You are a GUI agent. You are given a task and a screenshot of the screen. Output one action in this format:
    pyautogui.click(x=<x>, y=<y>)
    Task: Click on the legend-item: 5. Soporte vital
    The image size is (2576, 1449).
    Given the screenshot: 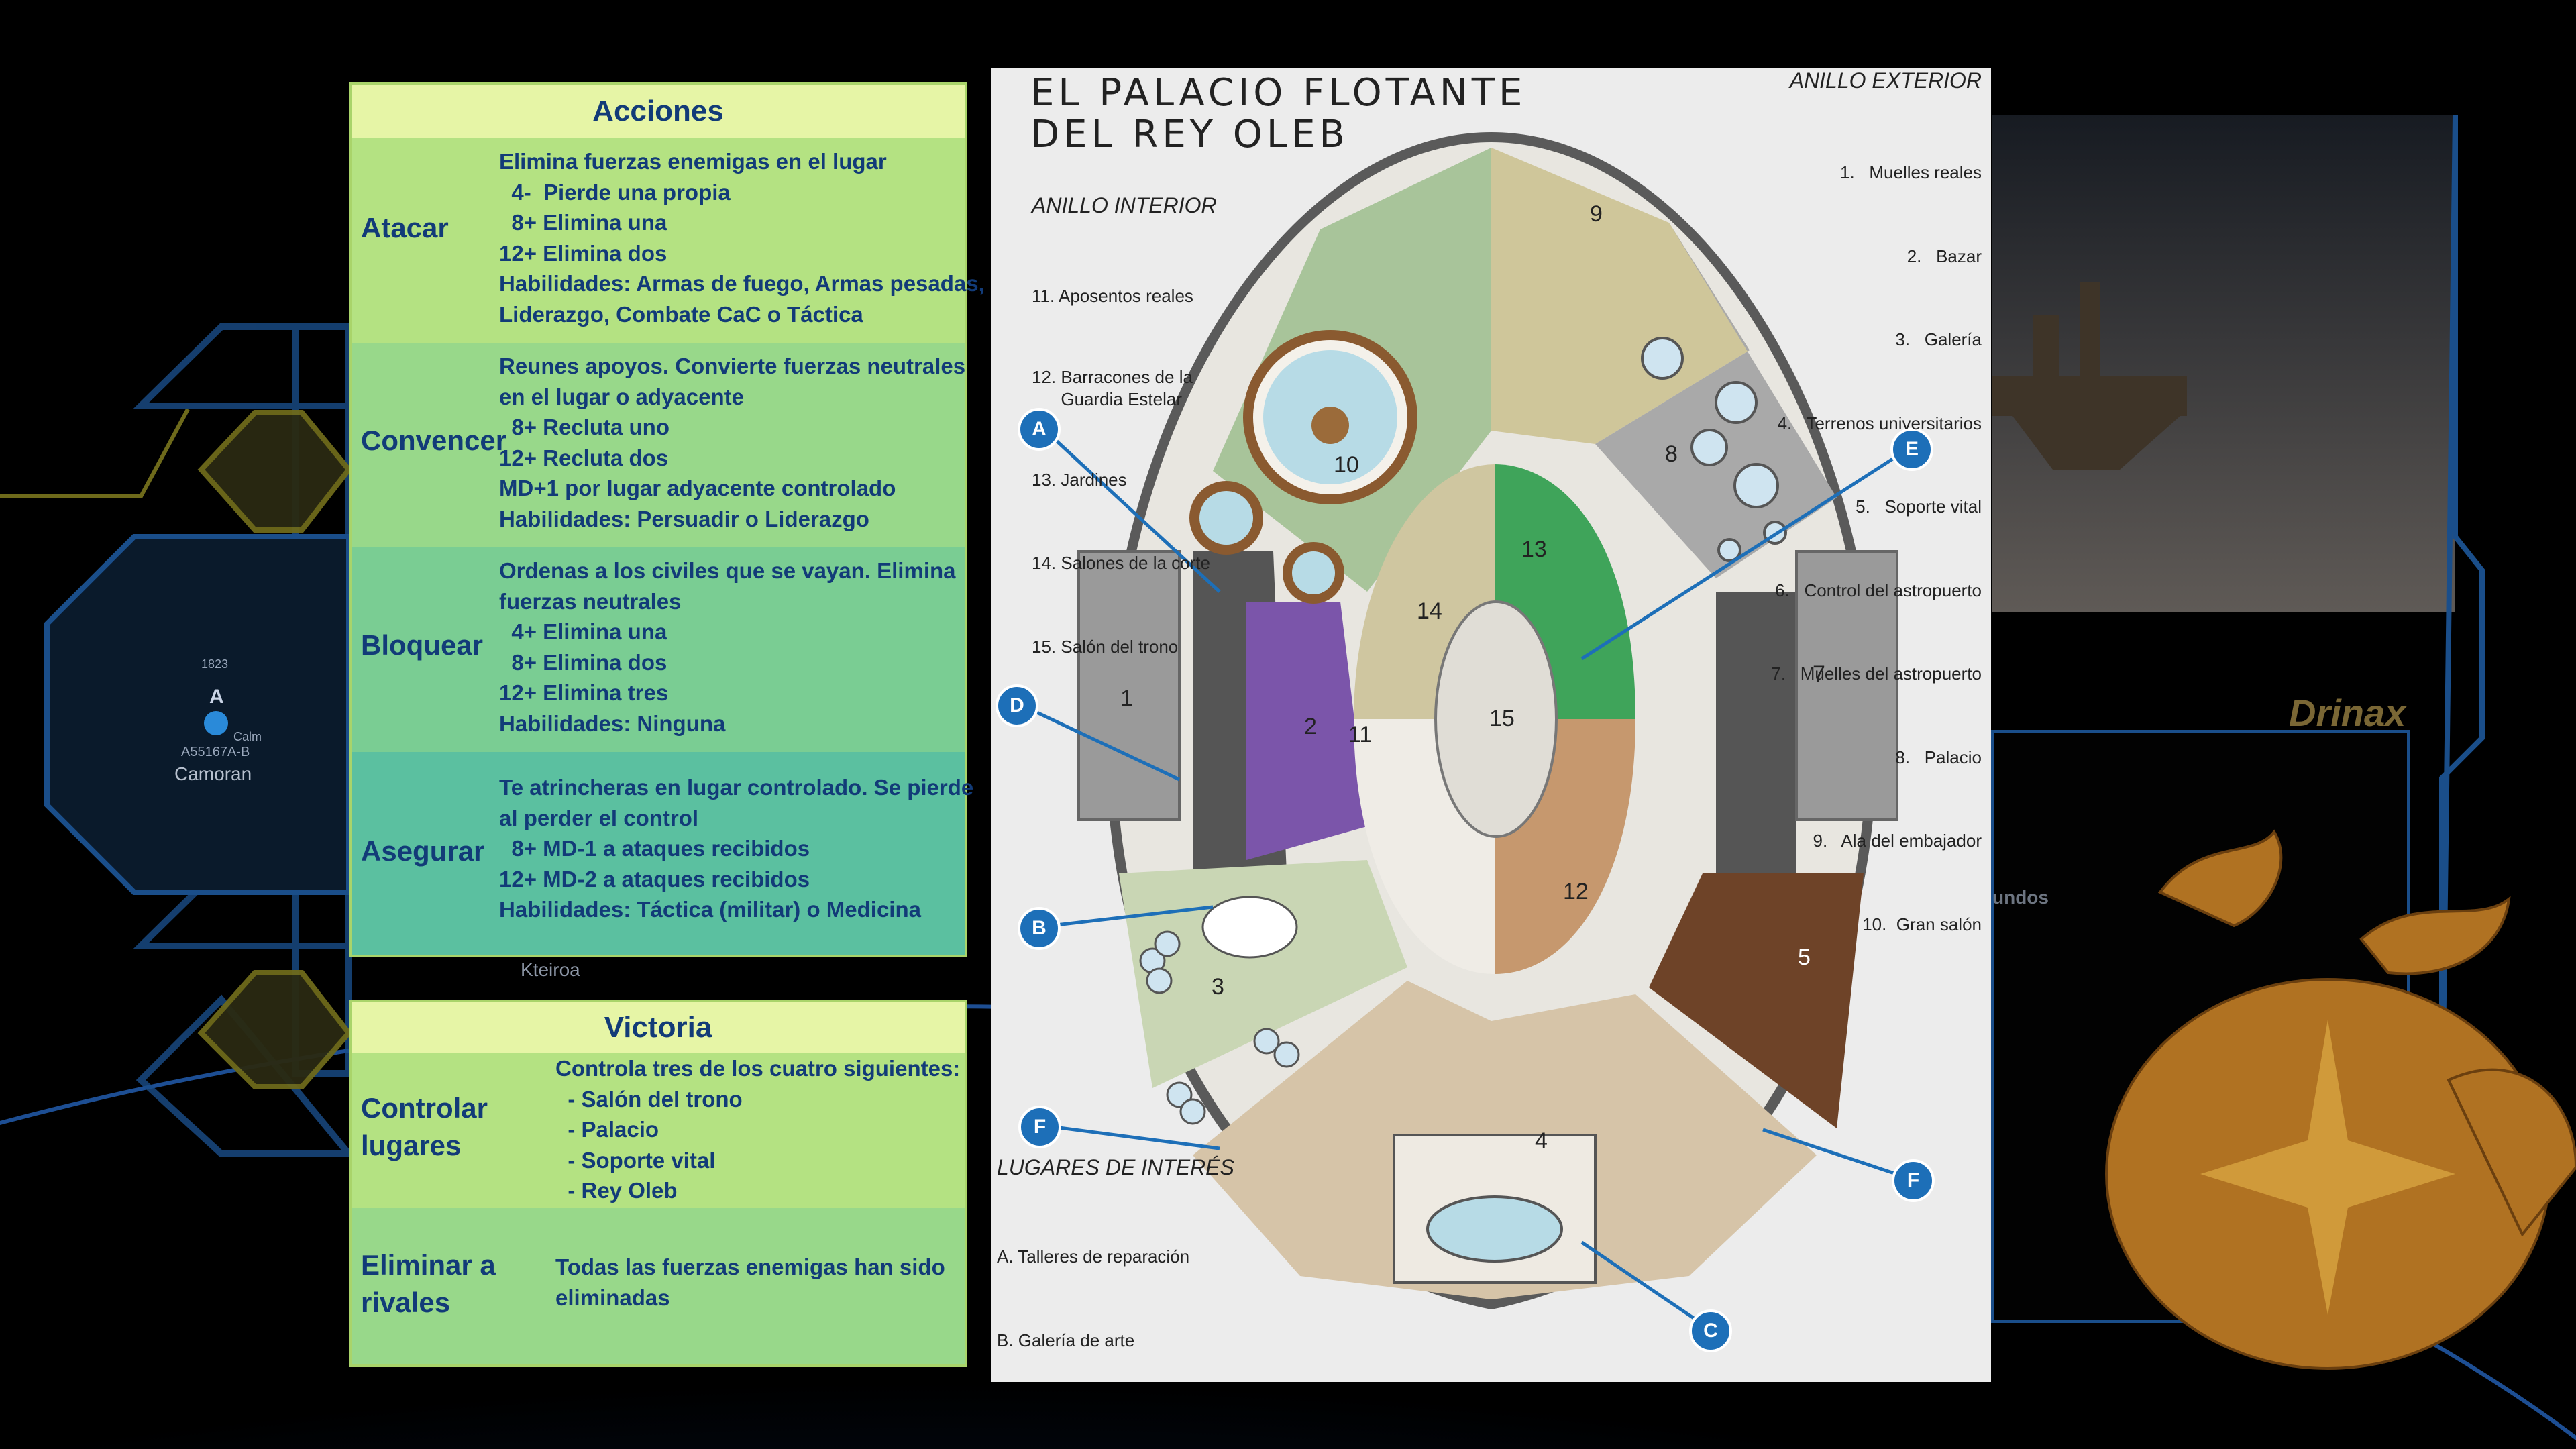 What is the action you would take?
    pyautogui.click(x=1919, y=506)
    